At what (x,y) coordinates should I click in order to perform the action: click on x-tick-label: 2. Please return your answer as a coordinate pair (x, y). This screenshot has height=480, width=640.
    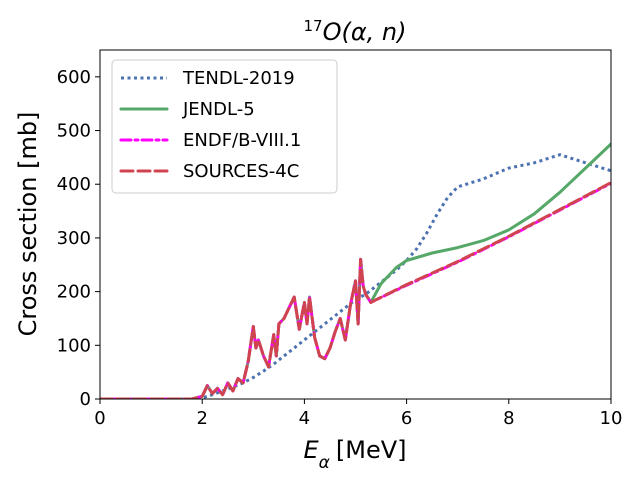
    Looking at the image, I should click on (201, 418).